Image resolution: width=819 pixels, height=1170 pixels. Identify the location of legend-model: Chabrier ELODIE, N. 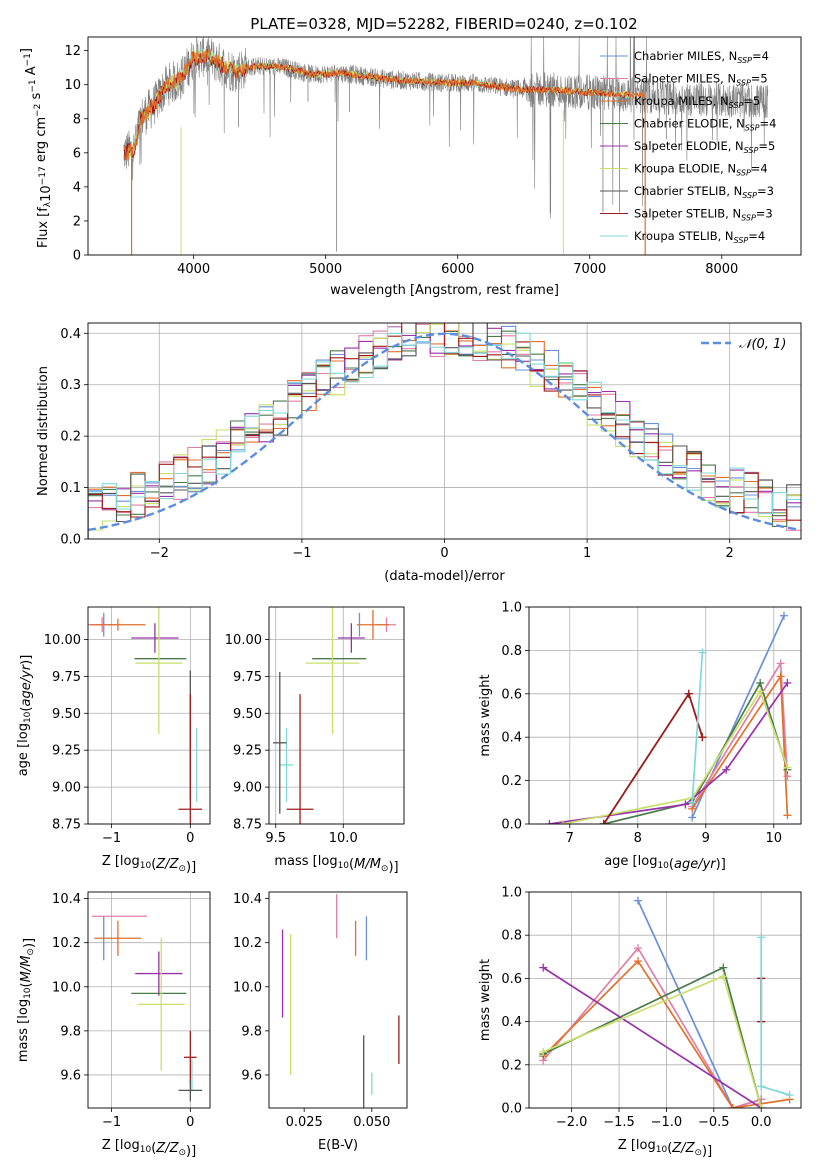
(689, 124).